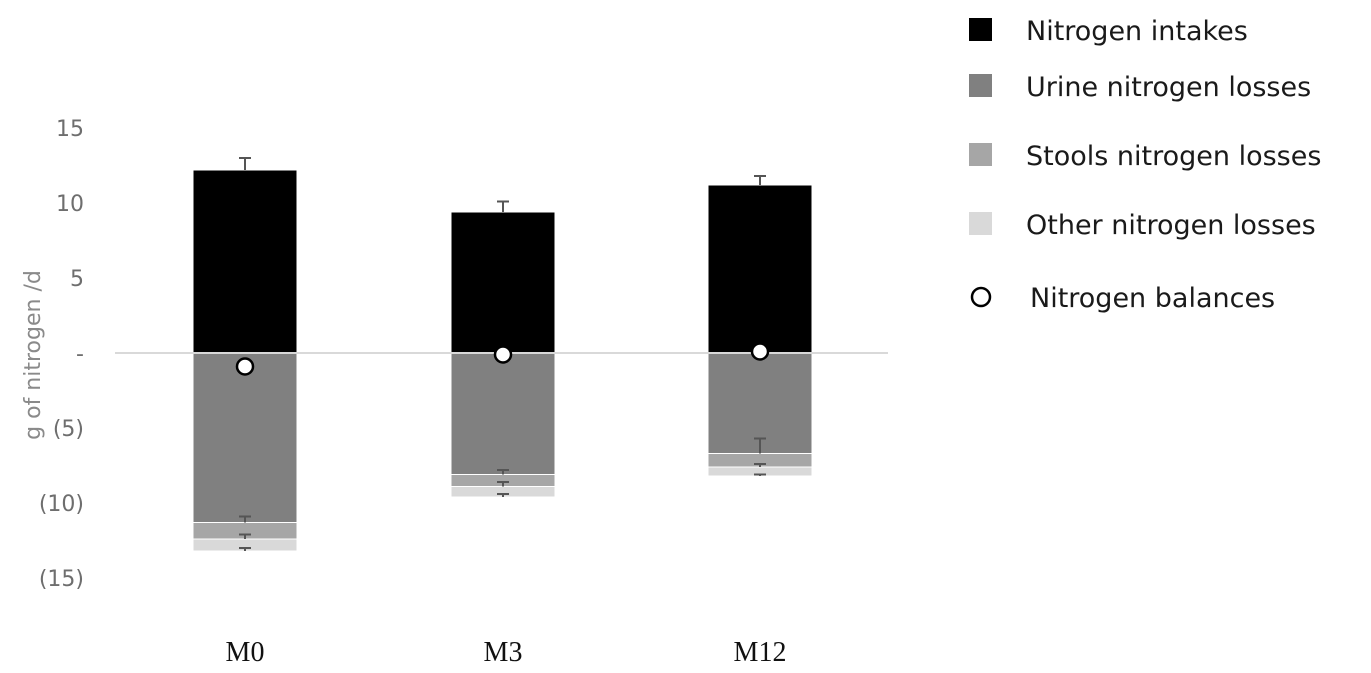  What do you see at coordinates (77, 279) in the screenshot?
I see `y-tick-label: 5` at bounding box center [77, 279].